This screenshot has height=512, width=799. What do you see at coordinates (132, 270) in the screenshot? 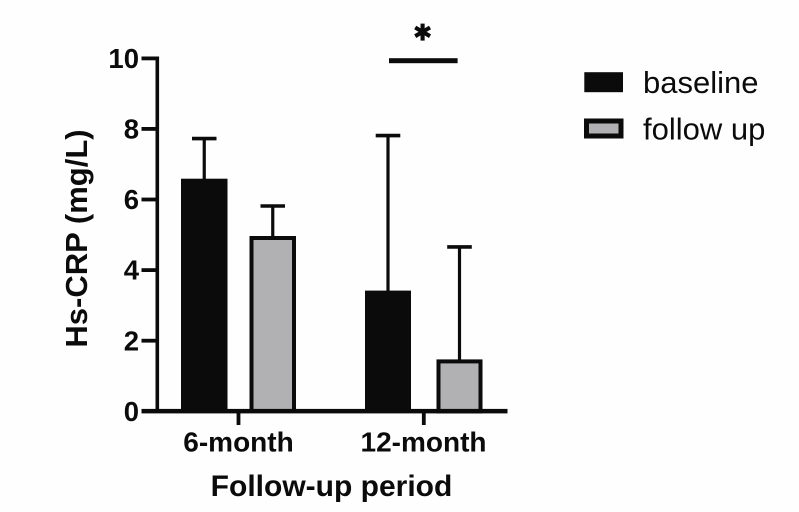
I see `svg-text: 4` at bounding box center [132, 270].